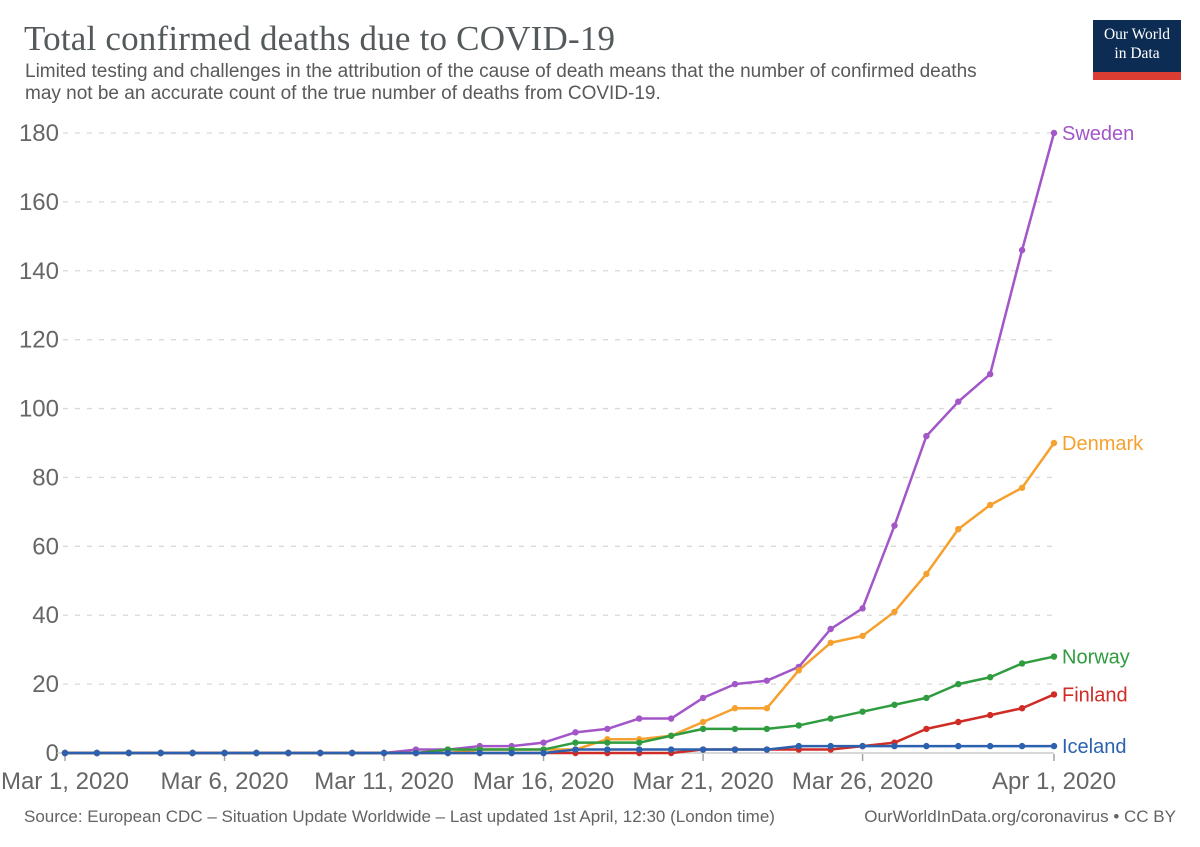 The width and height of the screenshot is (1200, 847). Describe the element at coordinates (1094, 747) in the screenshot. I see `series-label-iceland: Iceland` at that location.